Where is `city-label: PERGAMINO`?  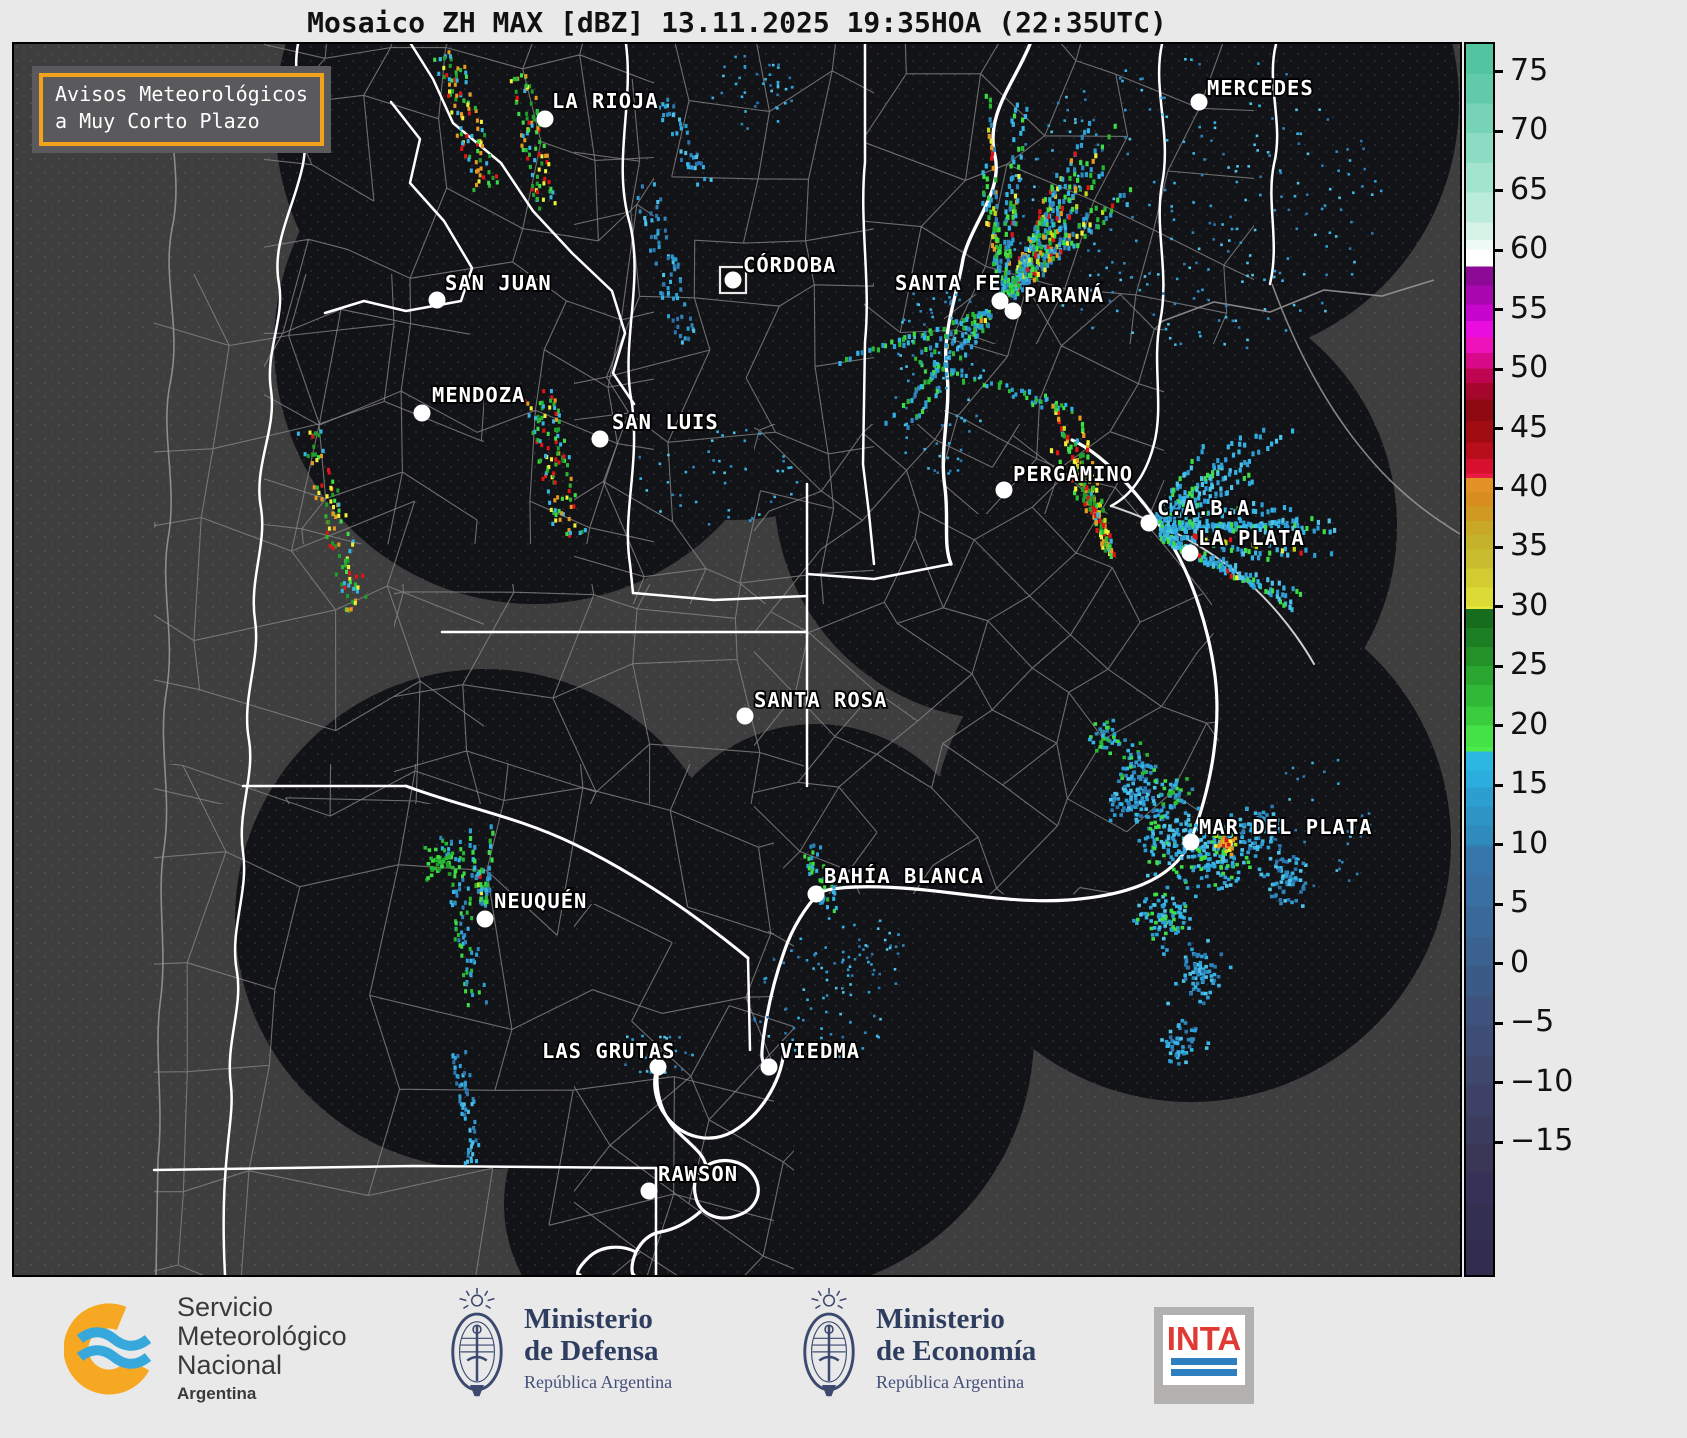 city-label: PERGAMINO is located at coordinates (1073, 474).